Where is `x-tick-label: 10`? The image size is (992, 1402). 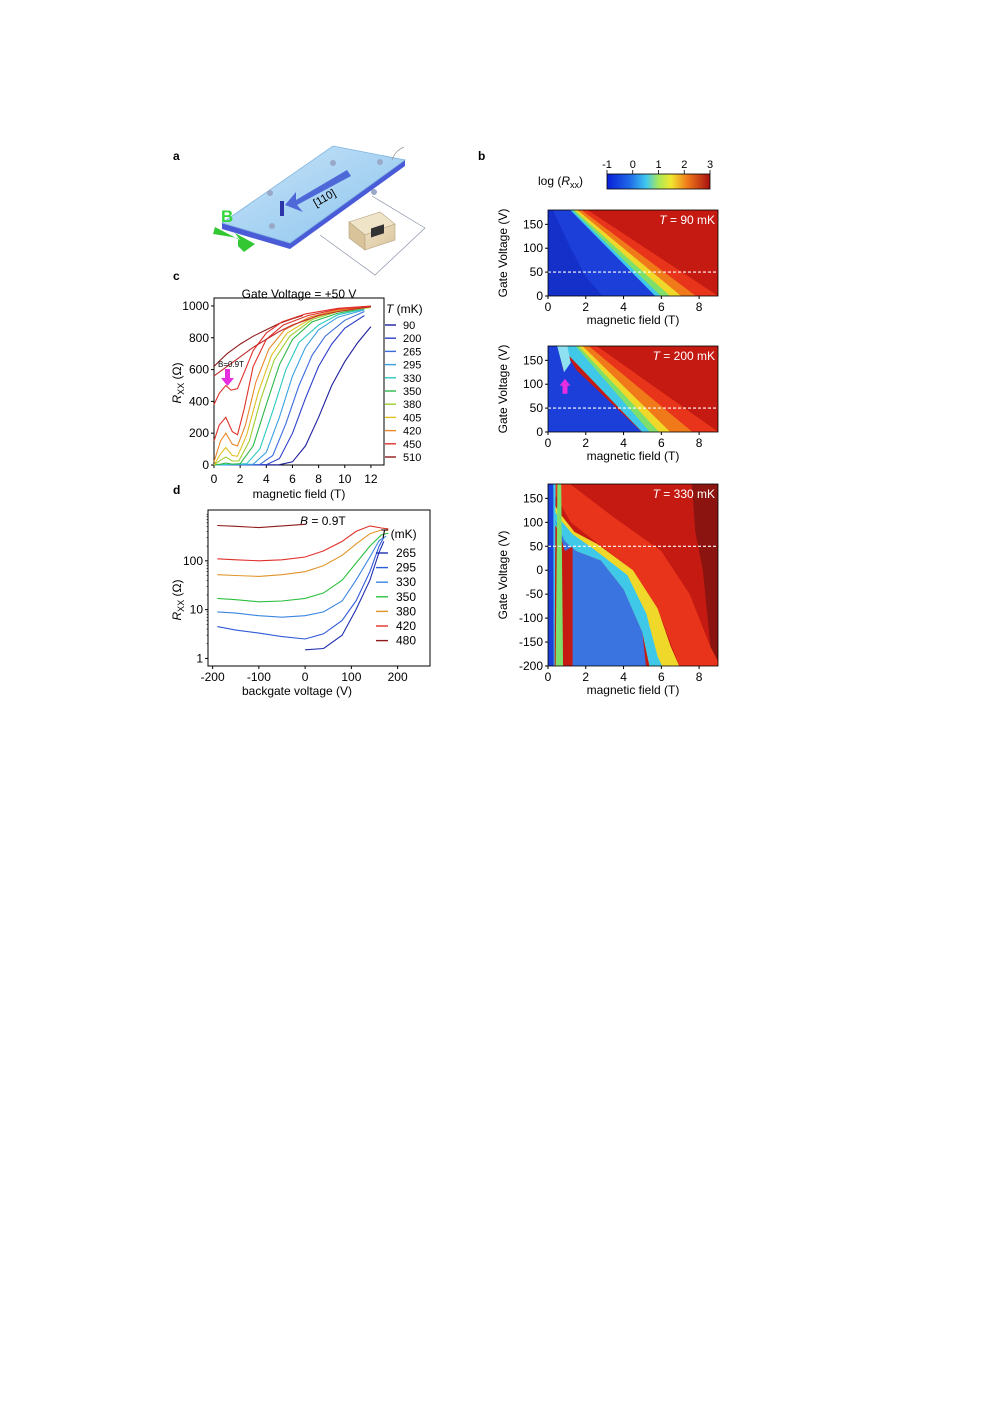
x-tick-label: 10 is located at coordinates (345, 479).